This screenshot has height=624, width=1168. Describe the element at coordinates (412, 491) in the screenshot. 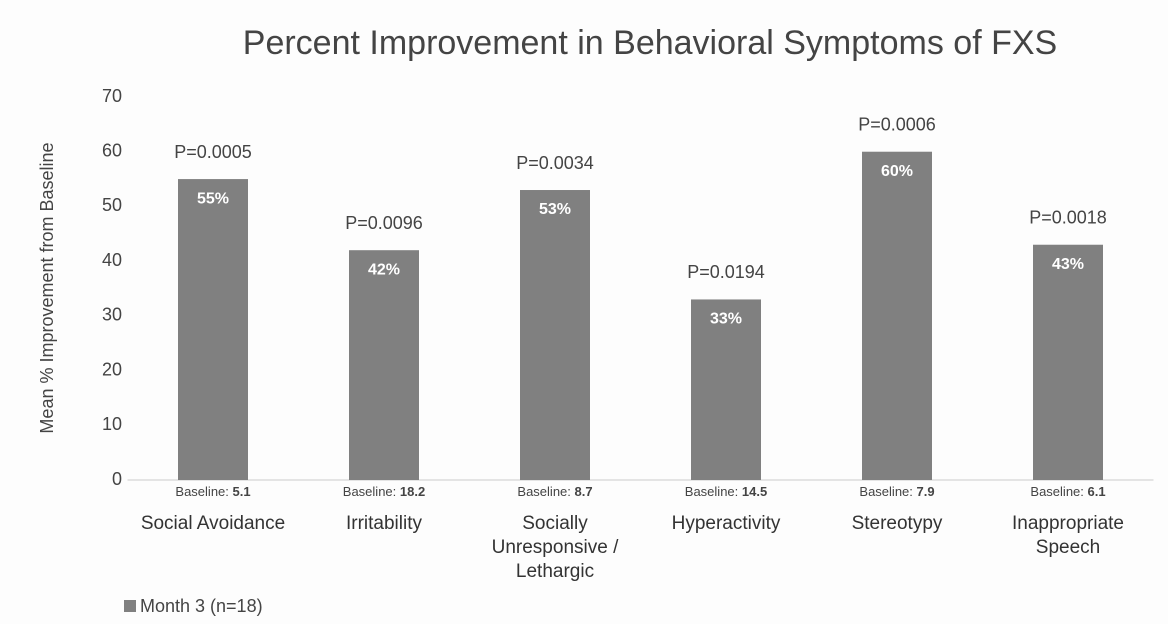

I see `baseline-value: 18.2` at that location.